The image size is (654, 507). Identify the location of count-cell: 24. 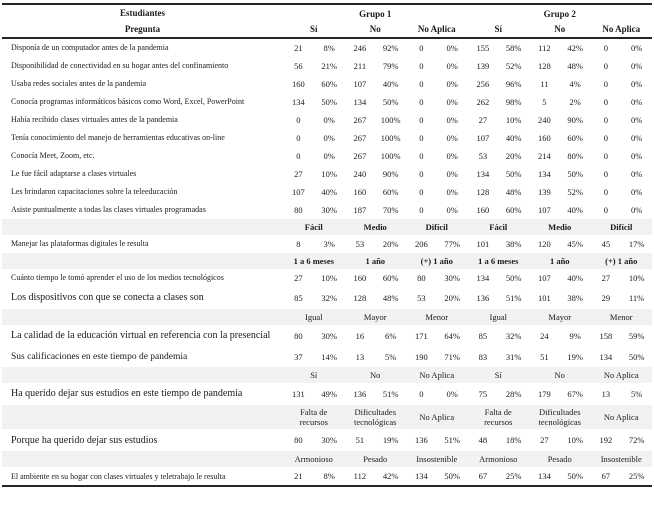
(544, 336).